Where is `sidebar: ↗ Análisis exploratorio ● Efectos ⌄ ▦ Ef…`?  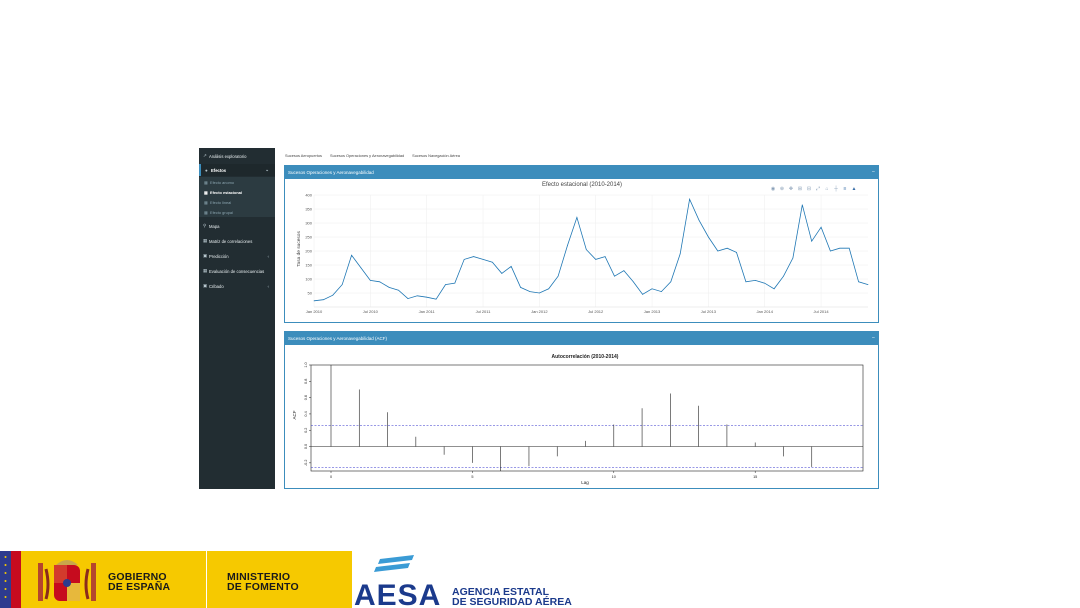 sidebar: ↗ Análisis exploratorio ● Efectos ⌄ ▦ Ef… is located at coordinates (237, 318).